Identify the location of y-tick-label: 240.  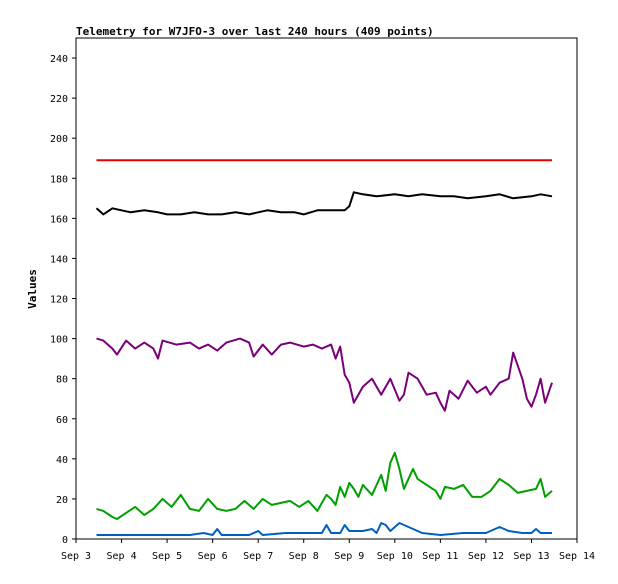
(59, 59).